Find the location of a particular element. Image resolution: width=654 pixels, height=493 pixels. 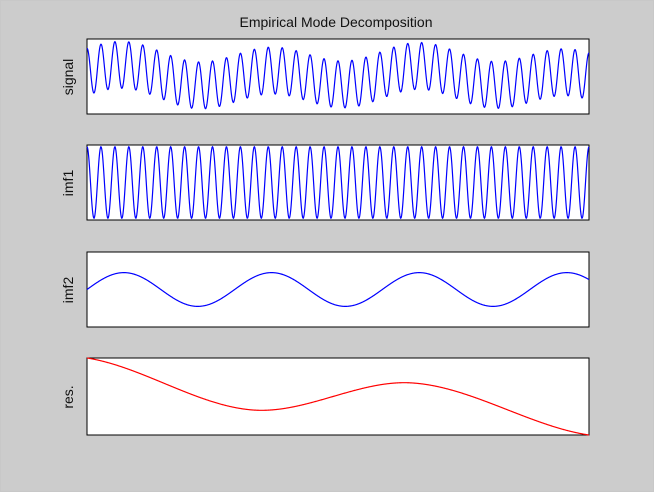

axes-box-imf1 is located at coordinates (338, 182).